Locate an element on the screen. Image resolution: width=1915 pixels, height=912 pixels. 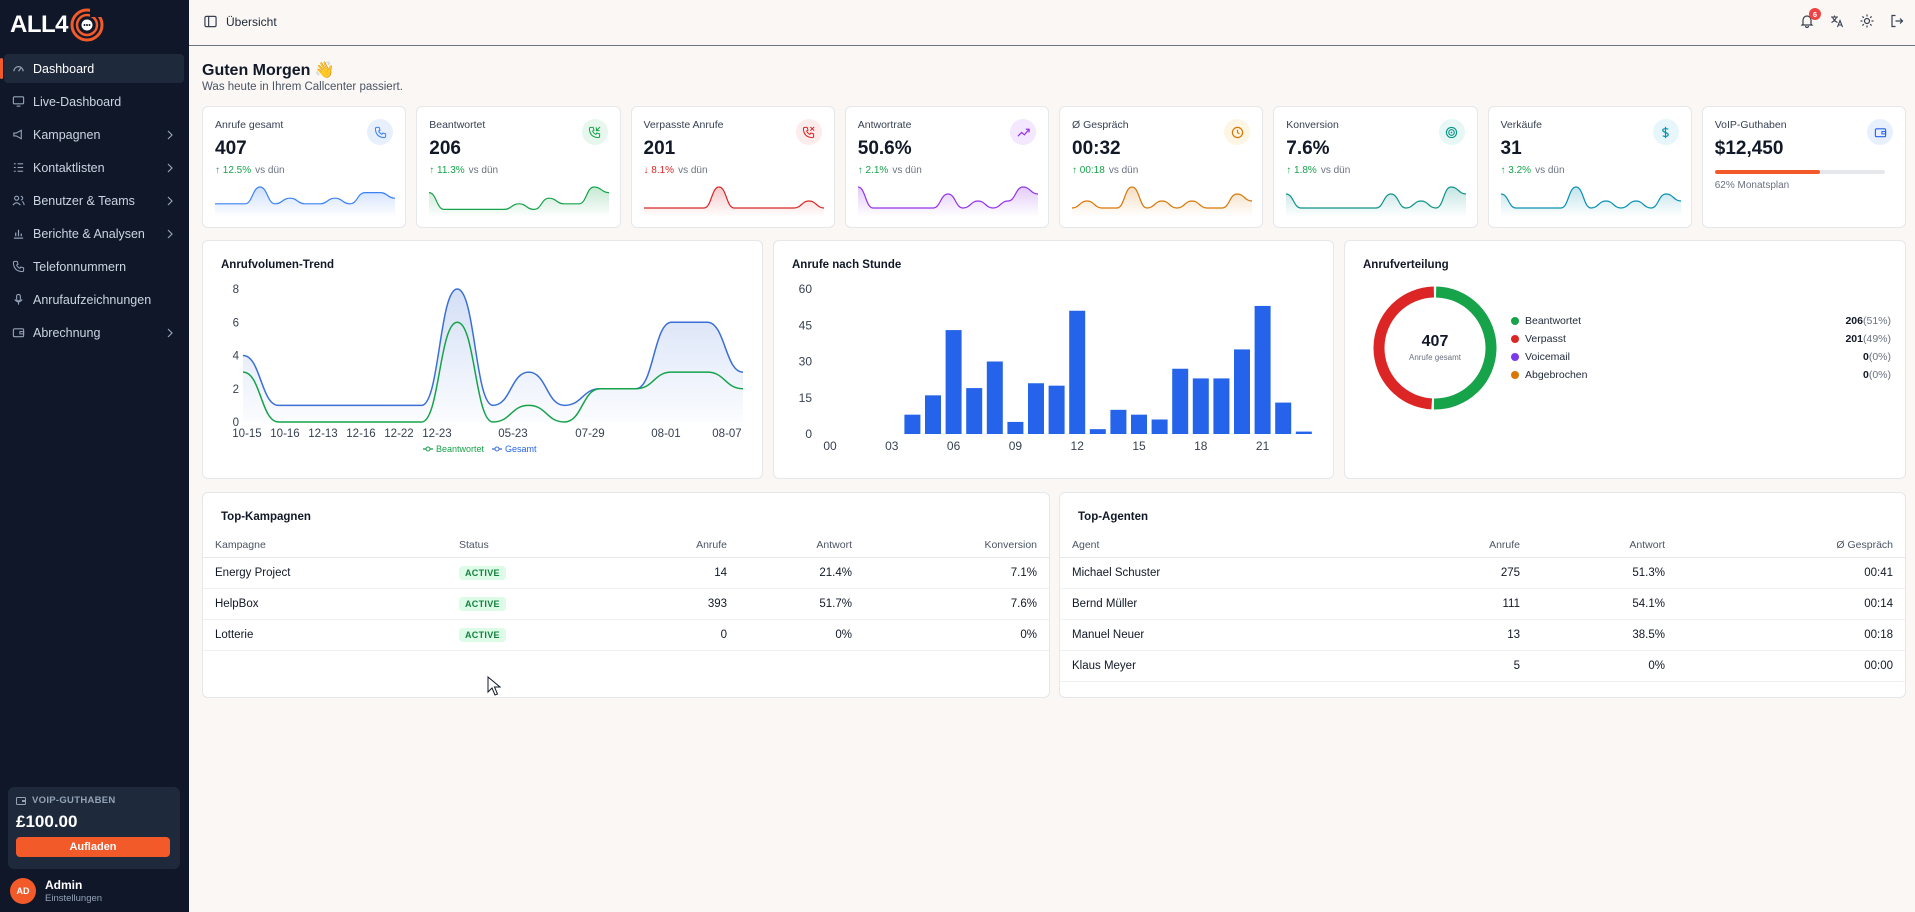
col-campaign: Kampagne is located at coordinates (331, 545).